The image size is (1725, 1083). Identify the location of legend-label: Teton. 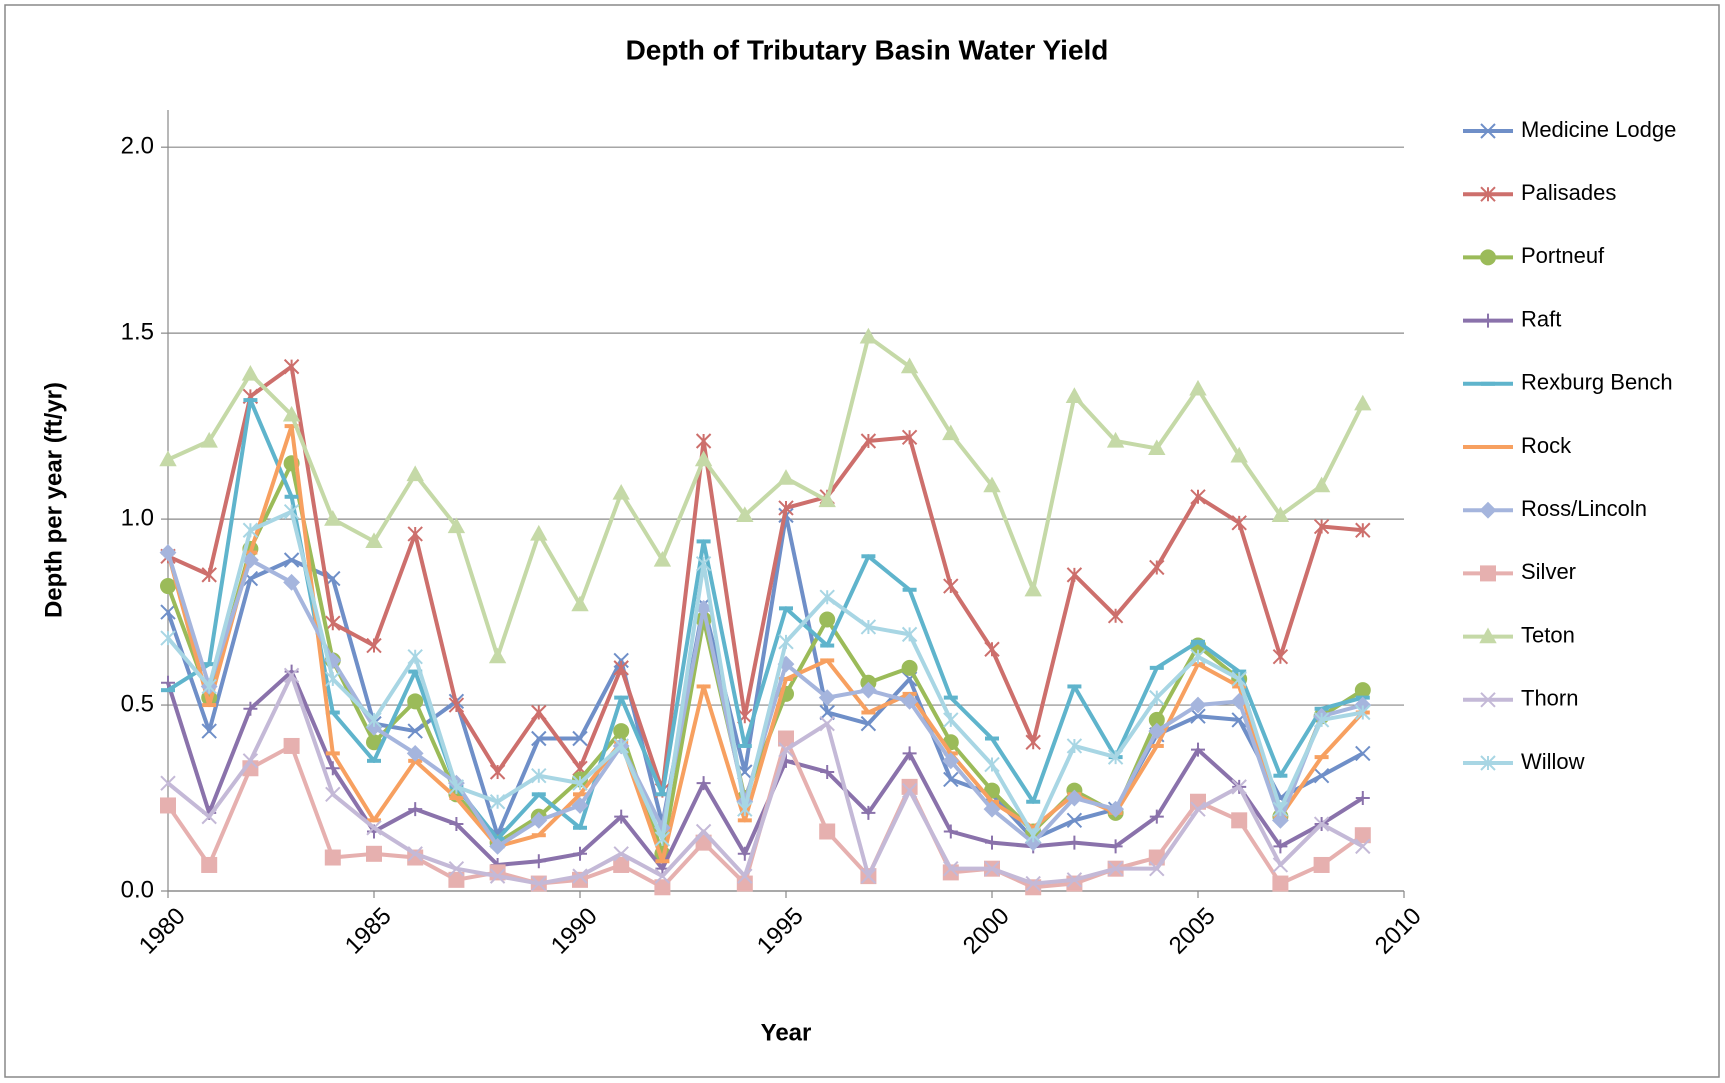
(1548, 634).